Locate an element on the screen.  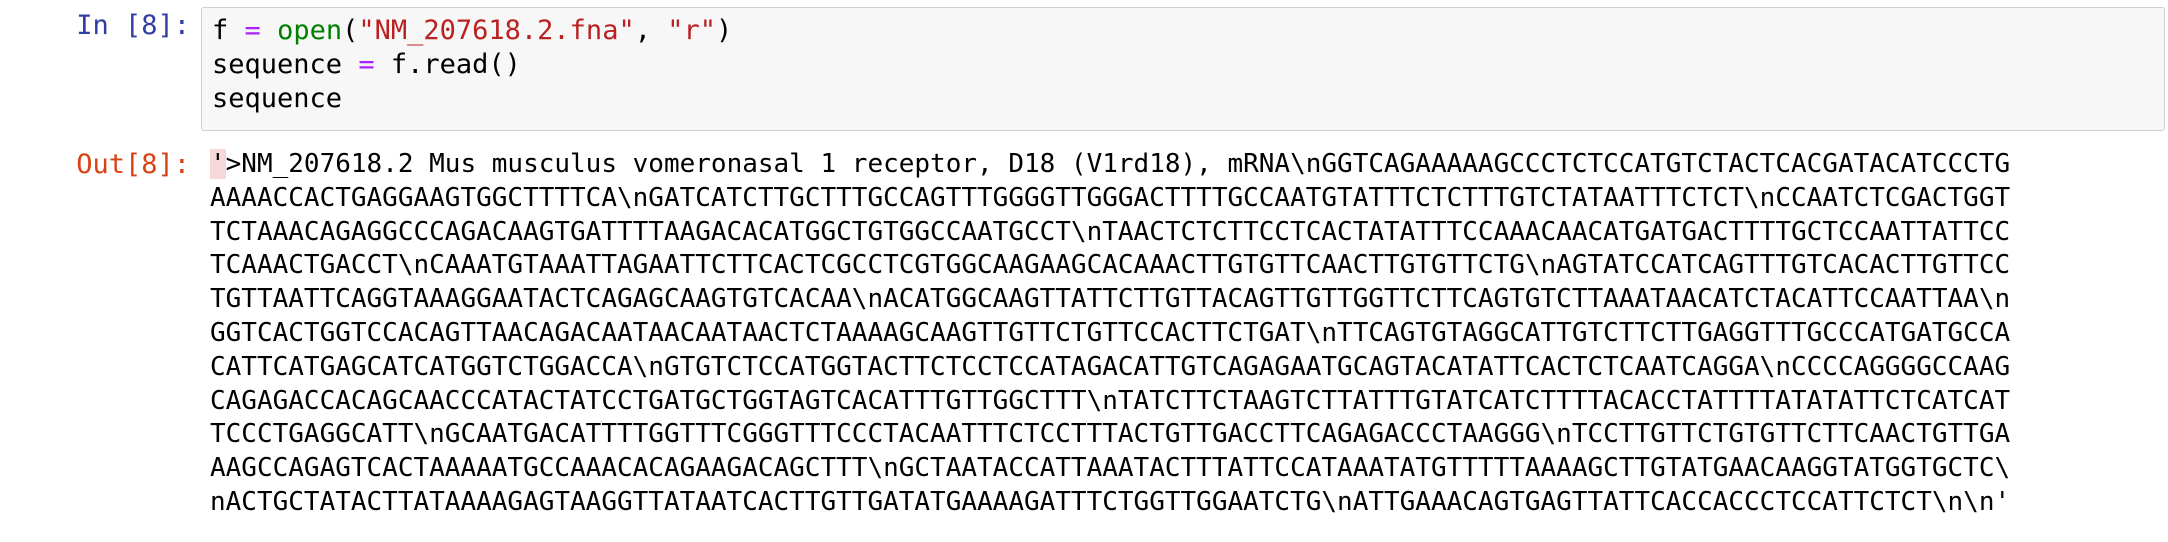
code-token-paren-close: ) is located at coordinates (724, 30).